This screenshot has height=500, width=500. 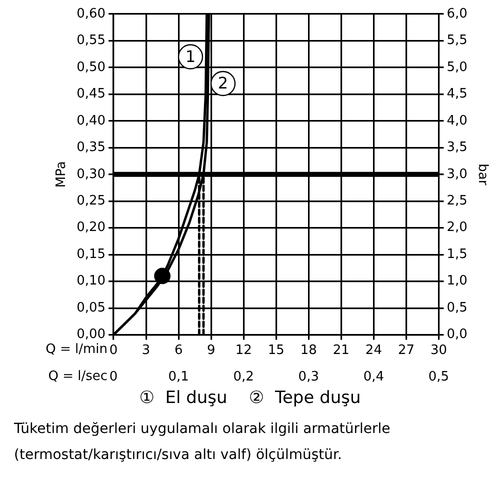 I want to click on annotation: 2, so click(x=223, y=83).